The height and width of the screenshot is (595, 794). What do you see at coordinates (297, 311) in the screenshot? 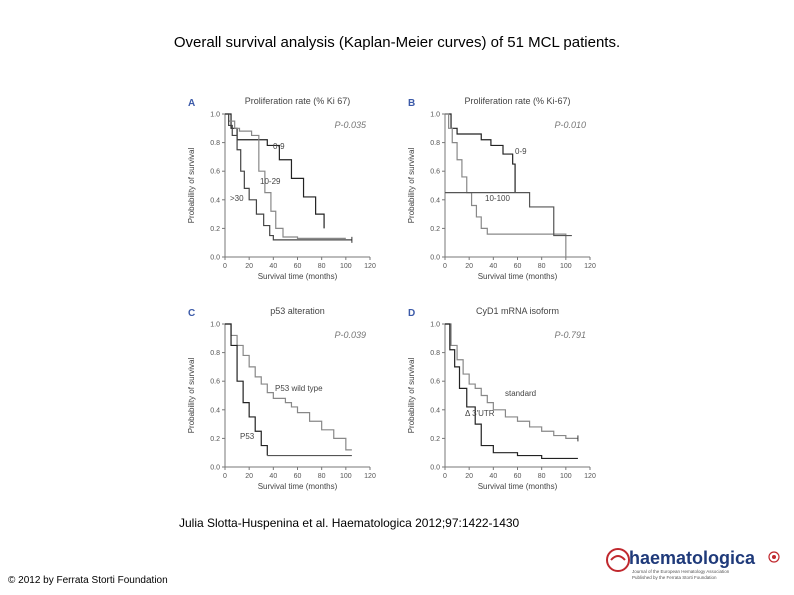
I see `panel-title: p53 alteration` at bounding box center [297, 311].